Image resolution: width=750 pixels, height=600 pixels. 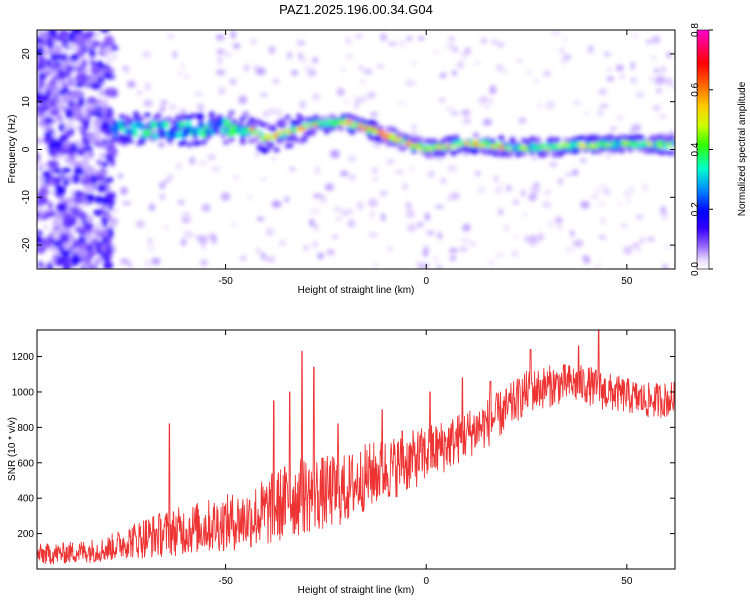 What do you see at coordinates (426, 581) in the screenshot?
I see `x-tick-label: 0` at bounding box center [426, 581].